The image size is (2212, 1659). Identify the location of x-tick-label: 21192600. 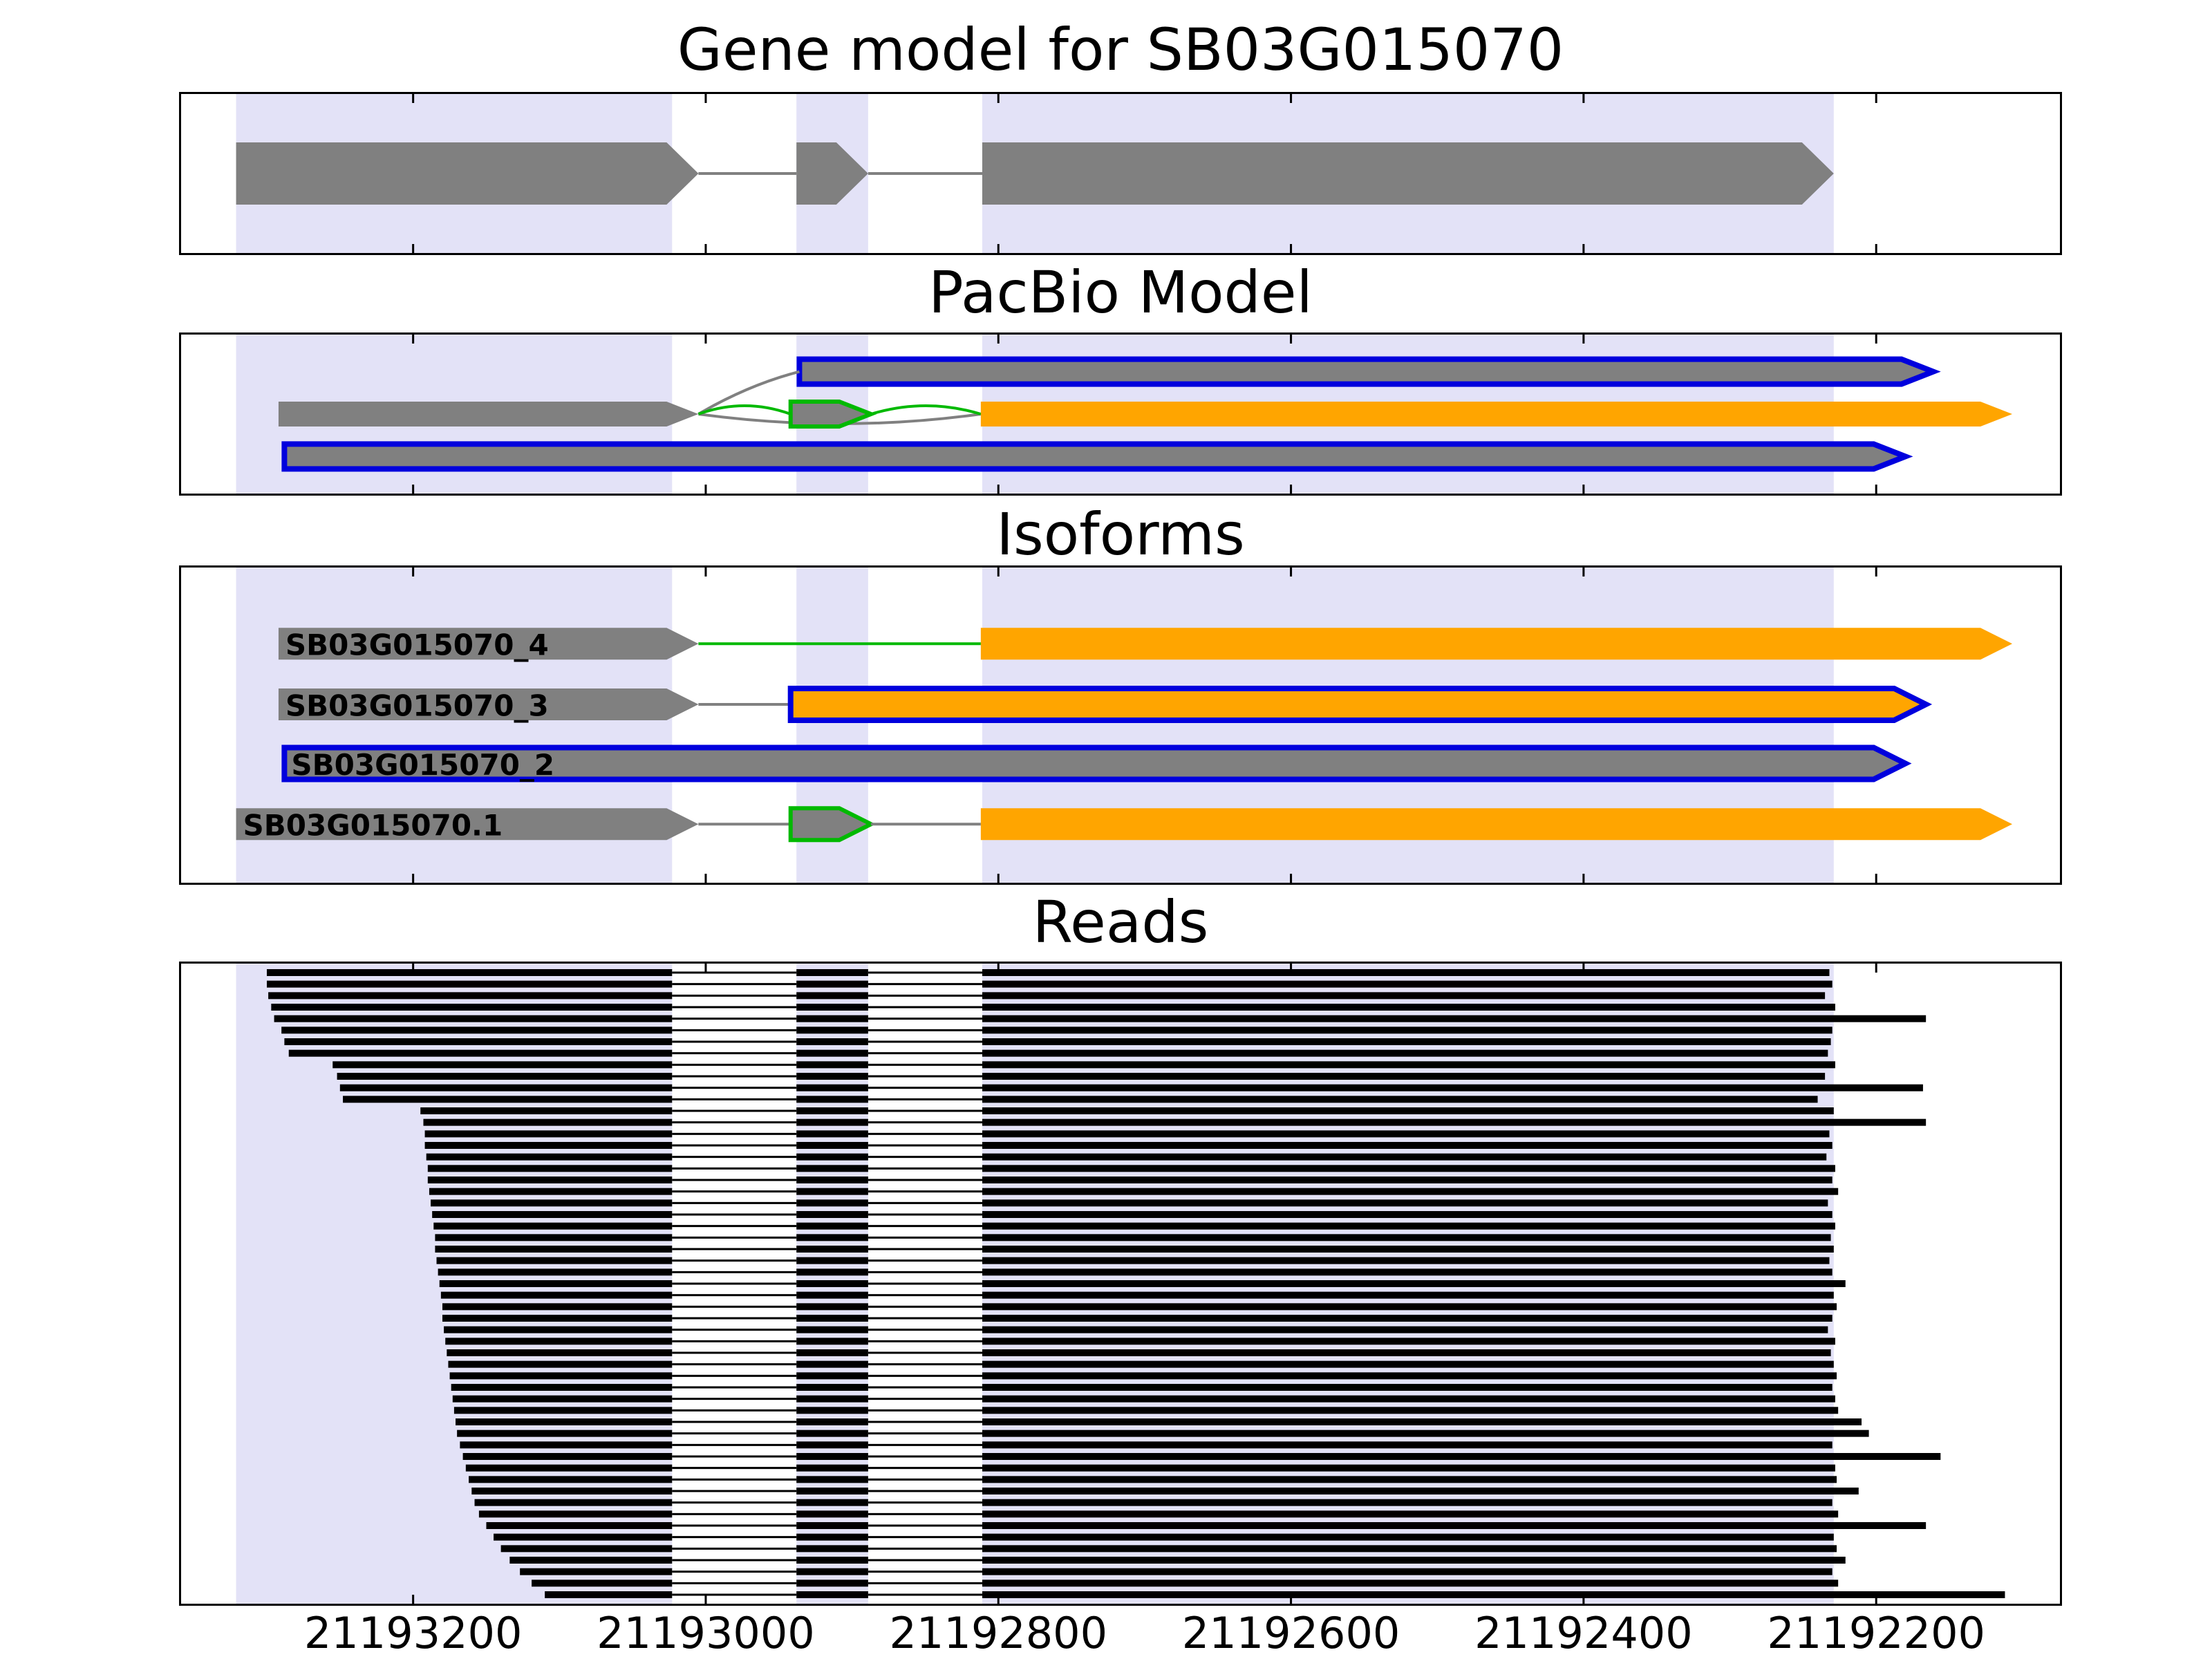
(1290, 1633).